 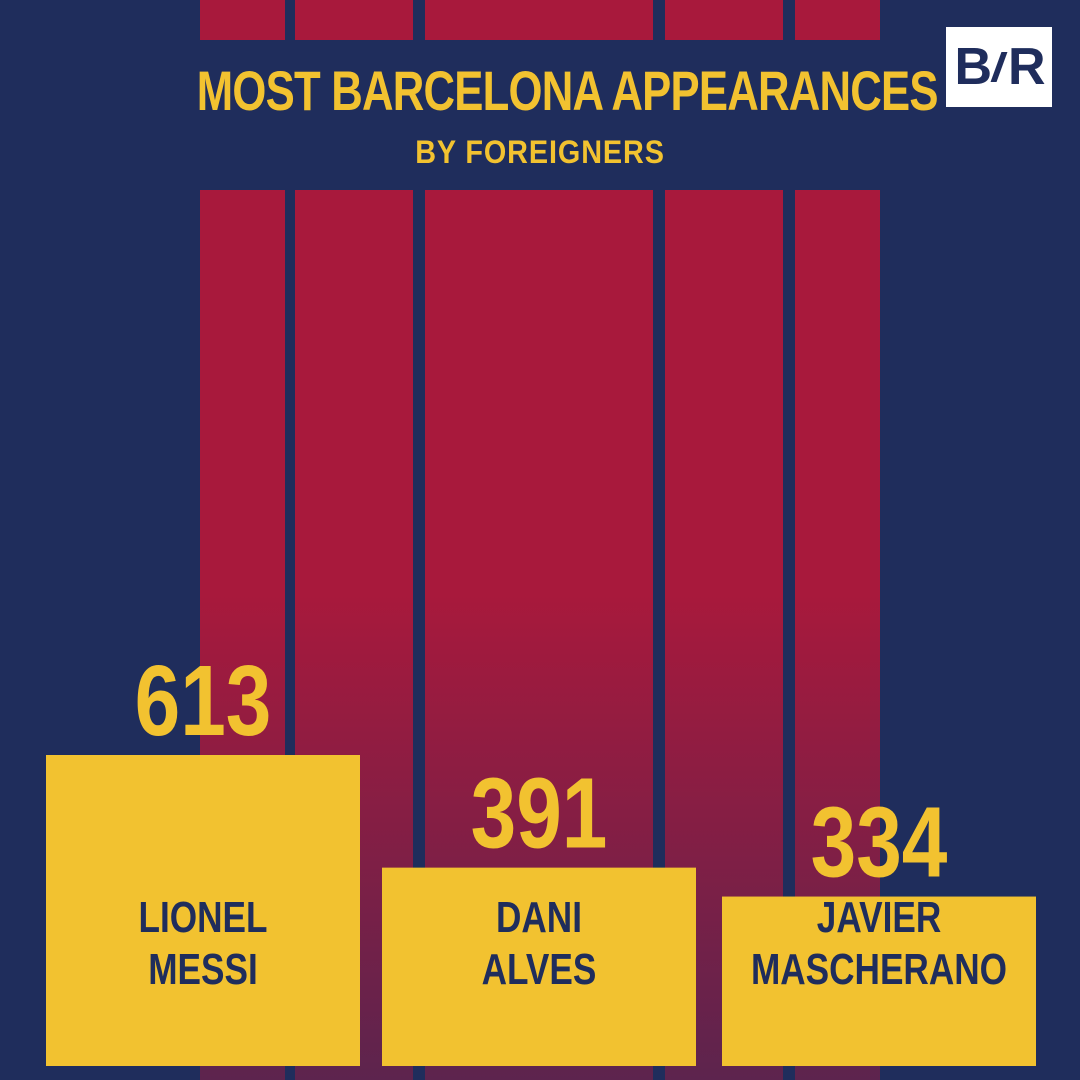 What do you see at coordinates (540, 152) in the screenshot?
I see `chart-subtitle: BY FOREIGNERS` at bounding box center [540, 152].